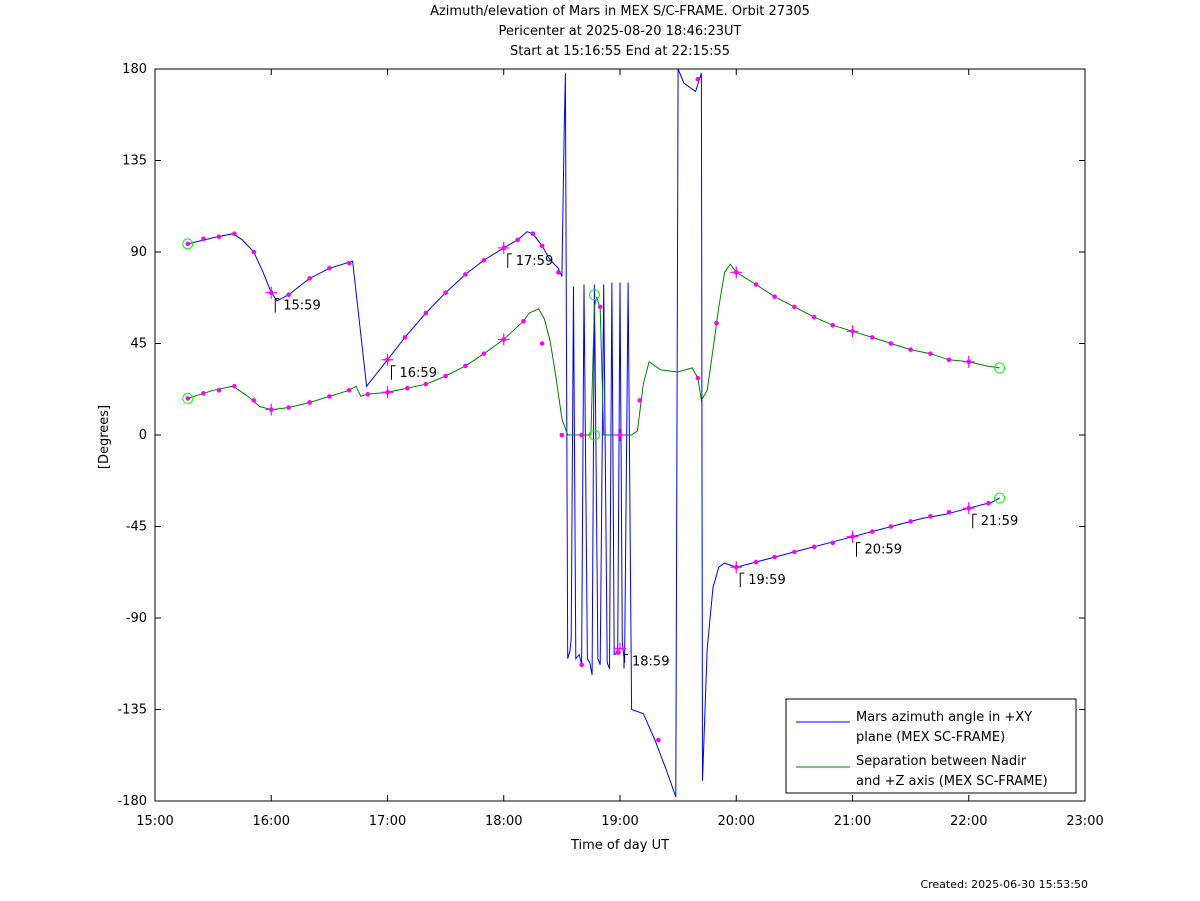  I want to click on x-tick-label: 20:00, so click(736, 821).